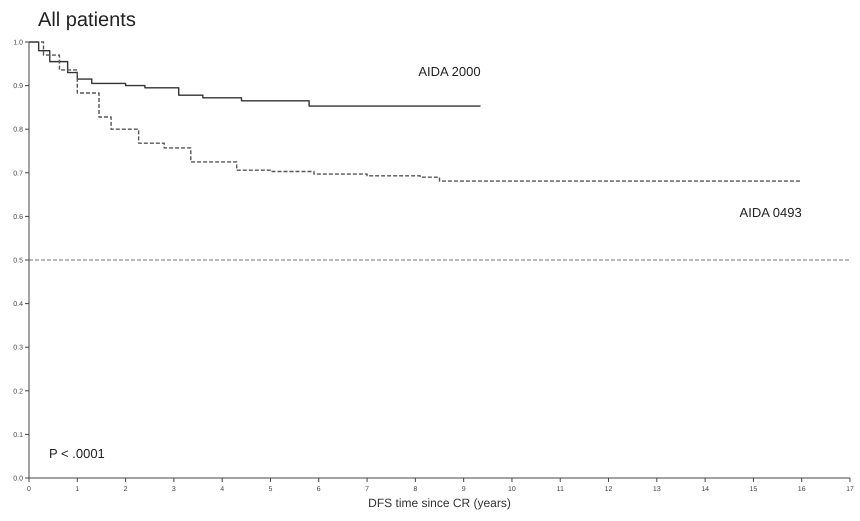 Image resolution: width=860 pixels, height=521 pixels. I want to click on chart-title: All patients, so click(87, 20).